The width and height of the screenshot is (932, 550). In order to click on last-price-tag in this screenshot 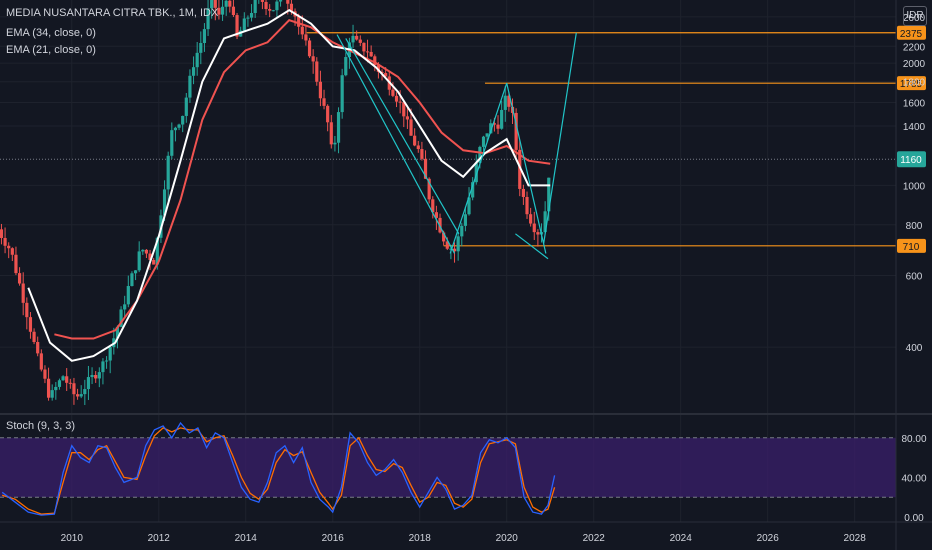, I will do `click(911, 159)`.